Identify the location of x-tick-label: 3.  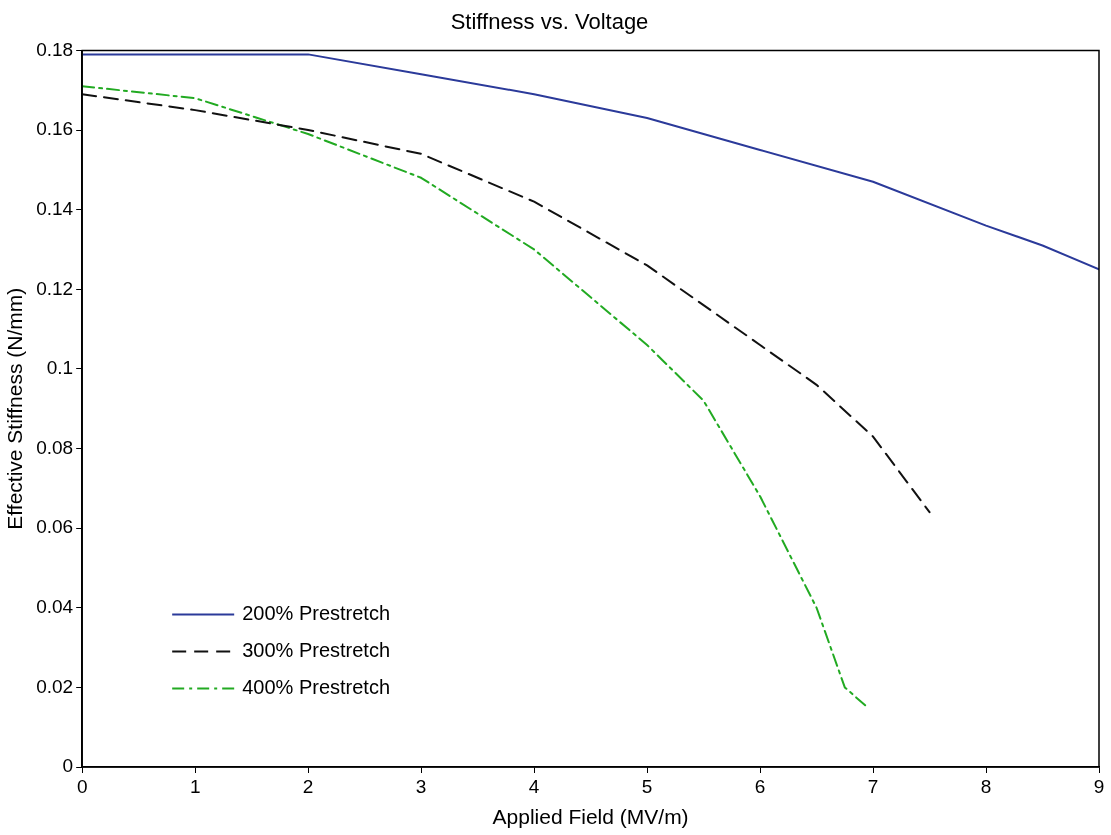
(421, 786).